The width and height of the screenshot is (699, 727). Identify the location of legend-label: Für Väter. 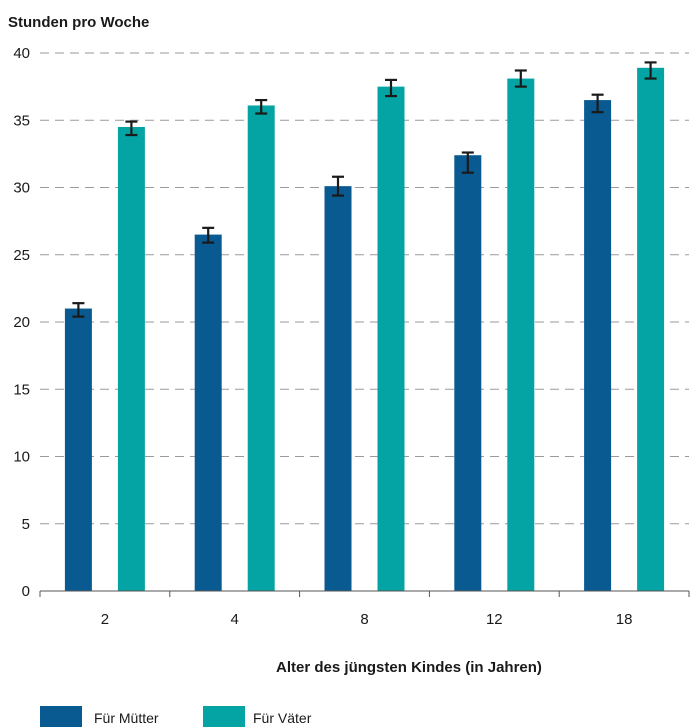
(282, 718).